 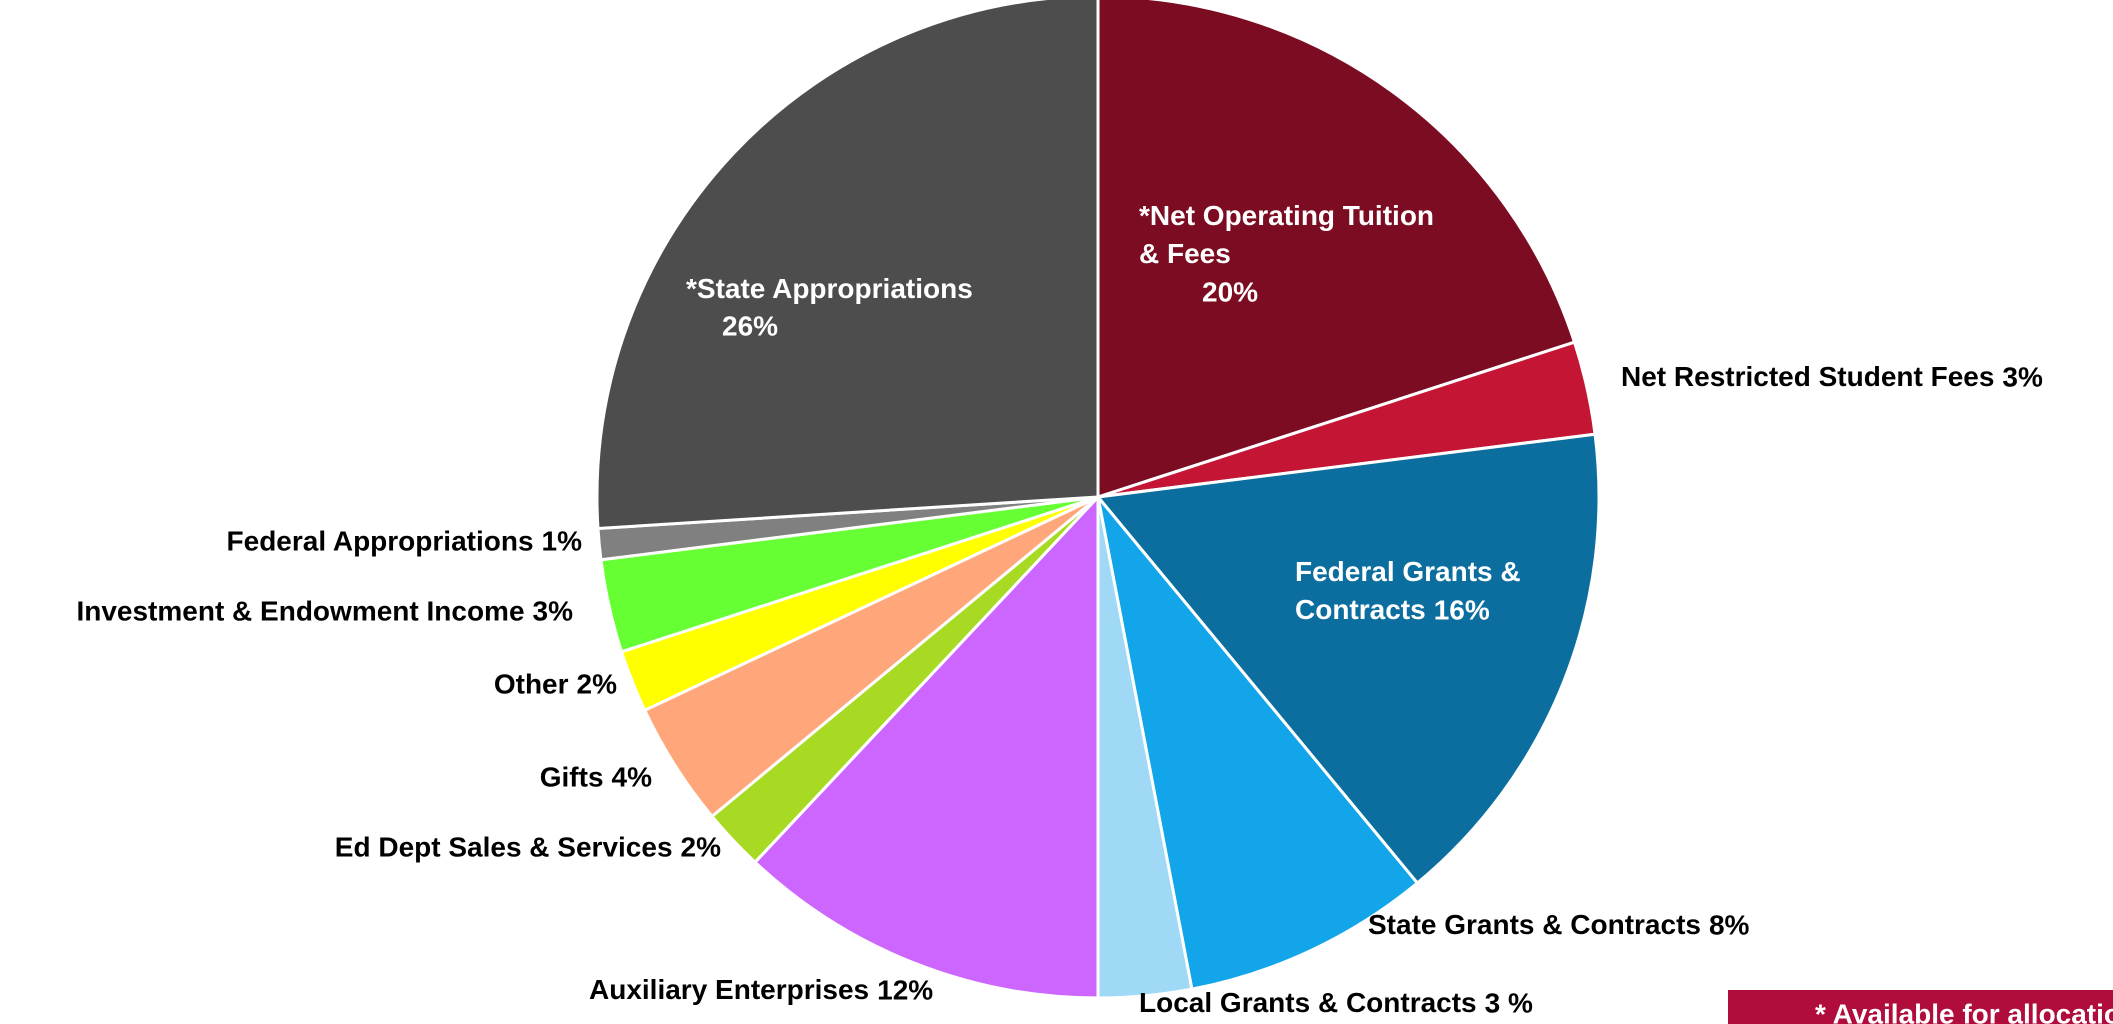 I want to click on slice-label: Federal Grants & Contracts, so click(x=1411, y=590).